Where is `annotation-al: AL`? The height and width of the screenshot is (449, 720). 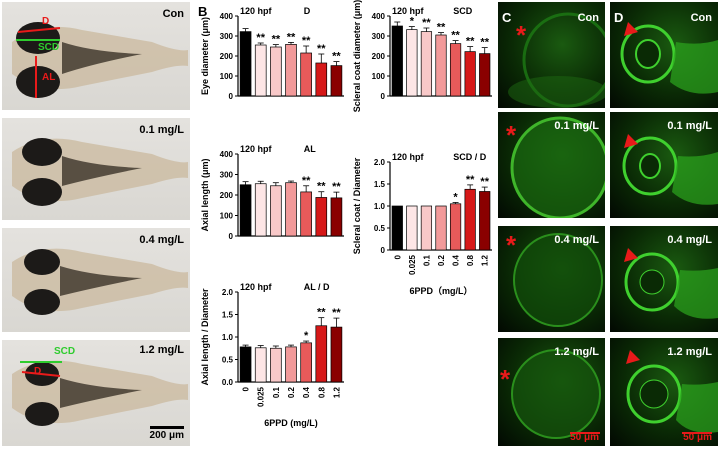 annotation-al: AL is located at coordinates (49, 77).